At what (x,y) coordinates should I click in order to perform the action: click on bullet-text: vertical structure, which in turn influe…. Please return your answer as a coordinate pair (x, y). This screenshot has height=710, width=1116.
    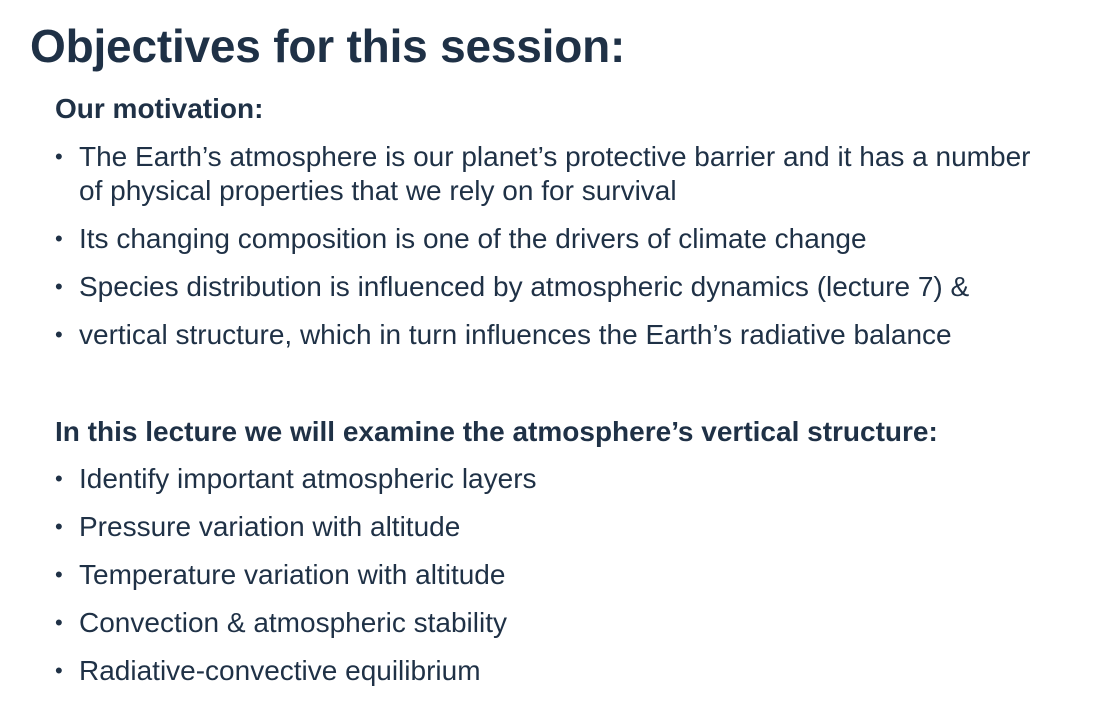
    Looking at the image, I should click on (515, 334).